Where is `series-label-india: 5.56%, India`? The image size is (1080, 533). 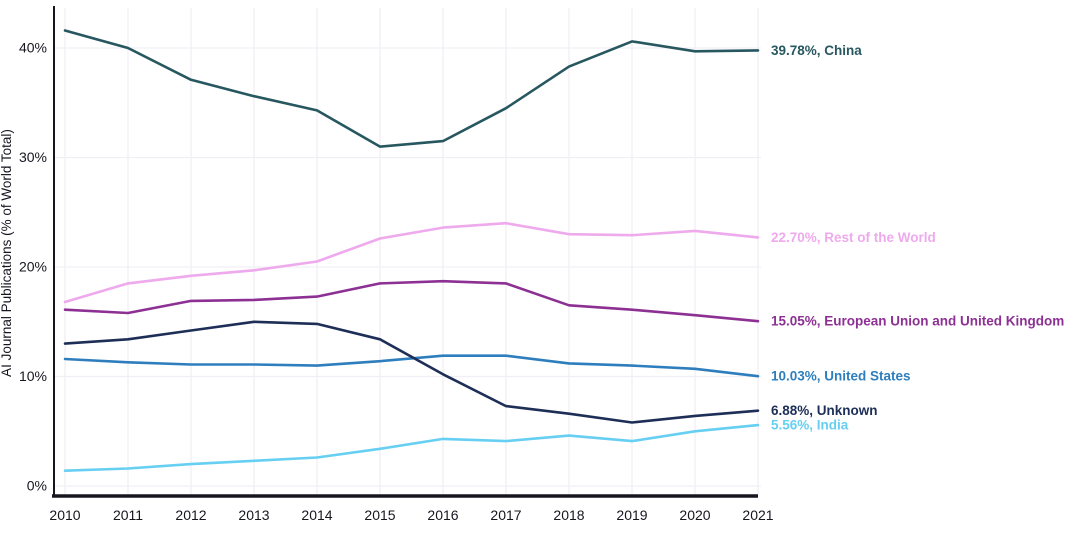 series-label-india: 5.56%, India is located at coordinates (810, 425).